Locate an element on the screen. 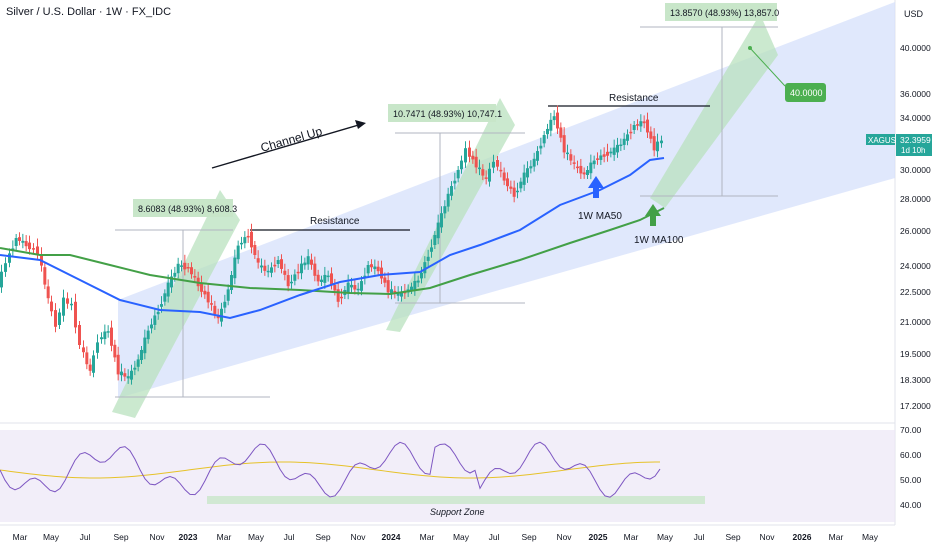 The height and width of the screenshot is (550, 932). channel-arrow-head is located at coordinates (360, 124).